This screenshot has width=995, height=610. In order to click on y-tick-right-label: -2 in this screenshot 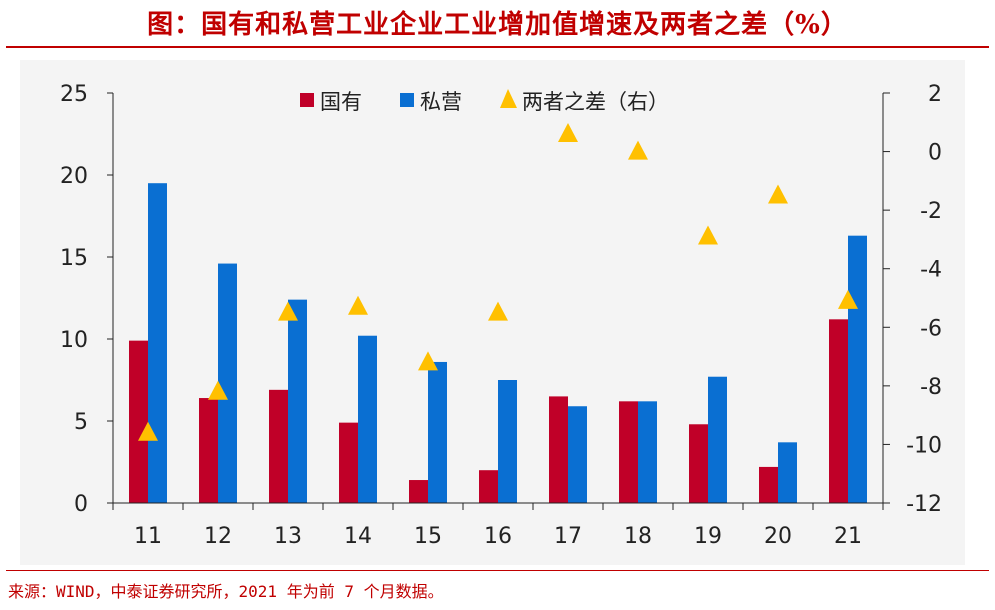, I will do `click(931, 211)`.